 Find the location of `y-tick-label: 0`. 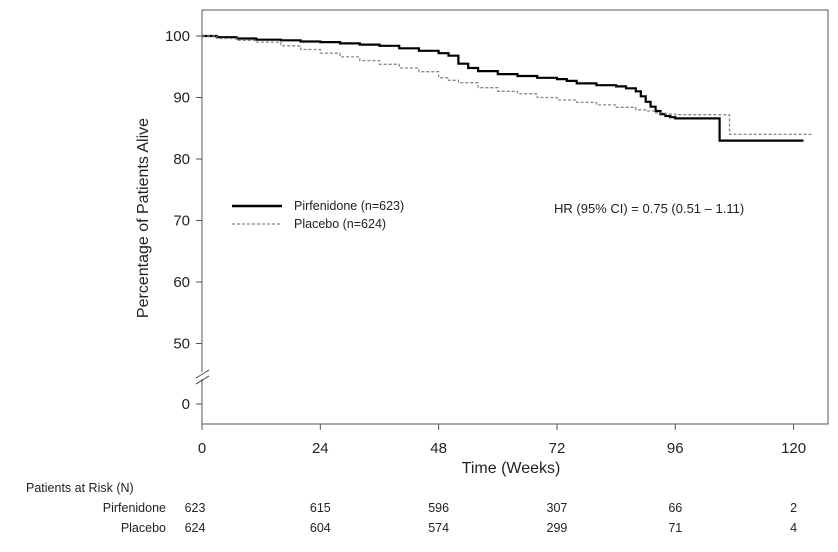

y-tick-label: 0 is located at coordinates (186, 404).